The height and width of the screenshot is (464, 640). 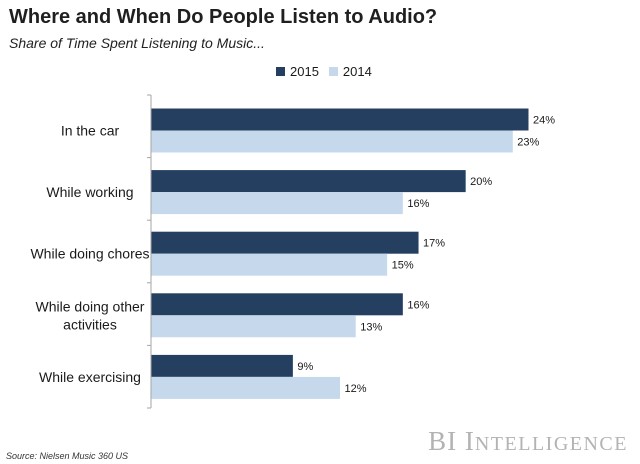 I want to click on data-label-2015: 17%, so click(x=434, y=244).